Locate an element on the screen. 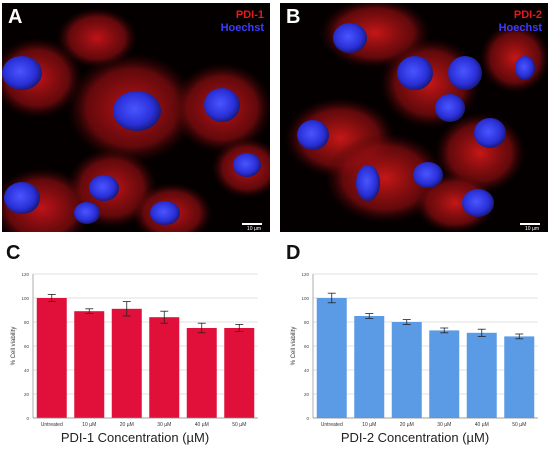 The width and height of the screenshot is (550, 450). panel-letter-b: B is located at coordinates (293, 17).